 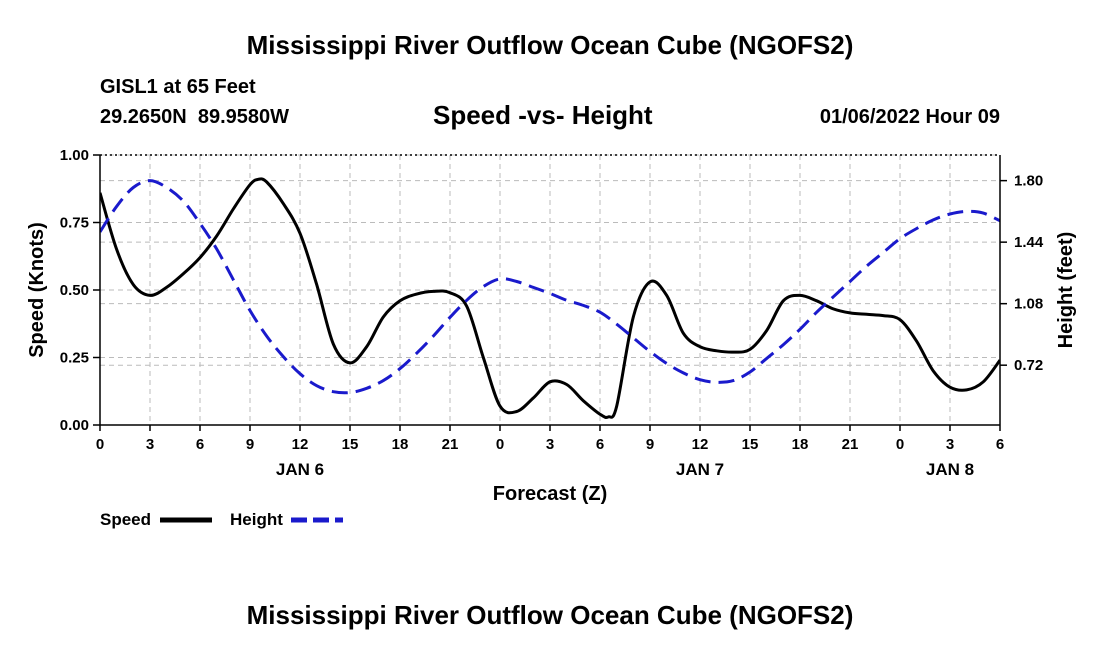 I want to click on y-right-tick-label: 1.80, so click(x=1028, y=181).